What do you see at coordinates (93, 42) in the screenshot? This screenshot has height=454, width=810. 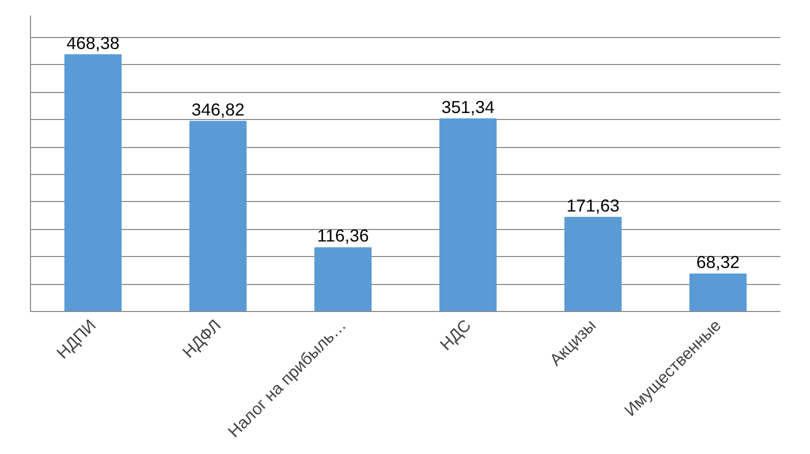 I see `data-label: 468,38` at bounding box center [93, 42].